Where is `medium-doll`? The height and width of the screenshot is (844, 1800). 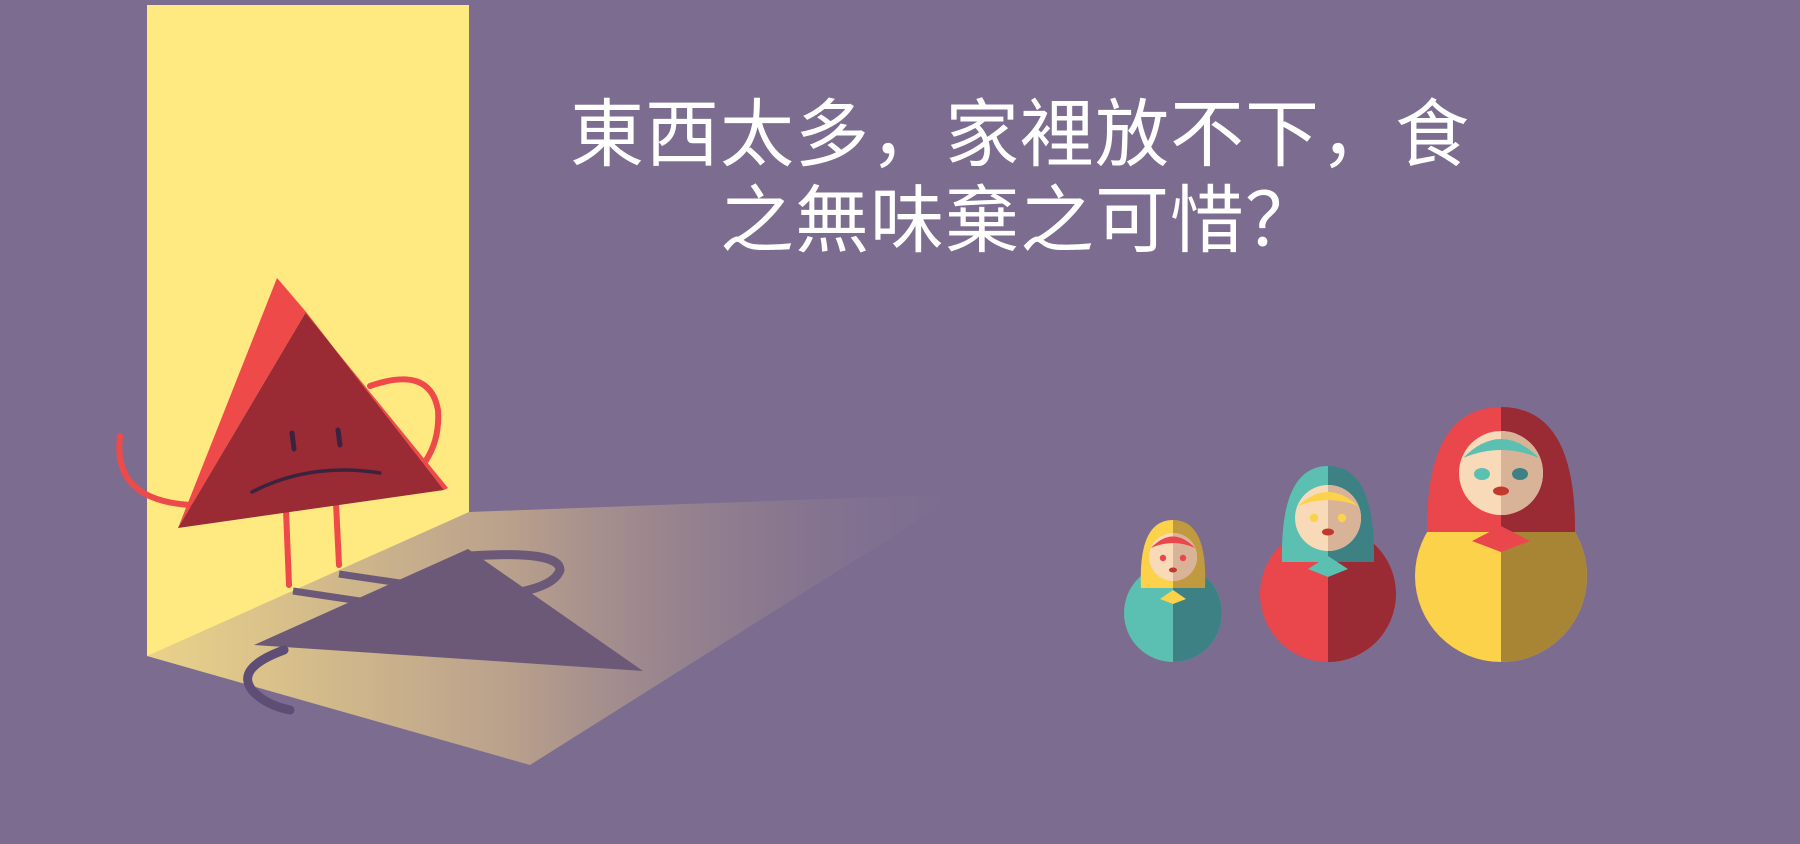
medium-doll is located at coordinates (1328, 564).